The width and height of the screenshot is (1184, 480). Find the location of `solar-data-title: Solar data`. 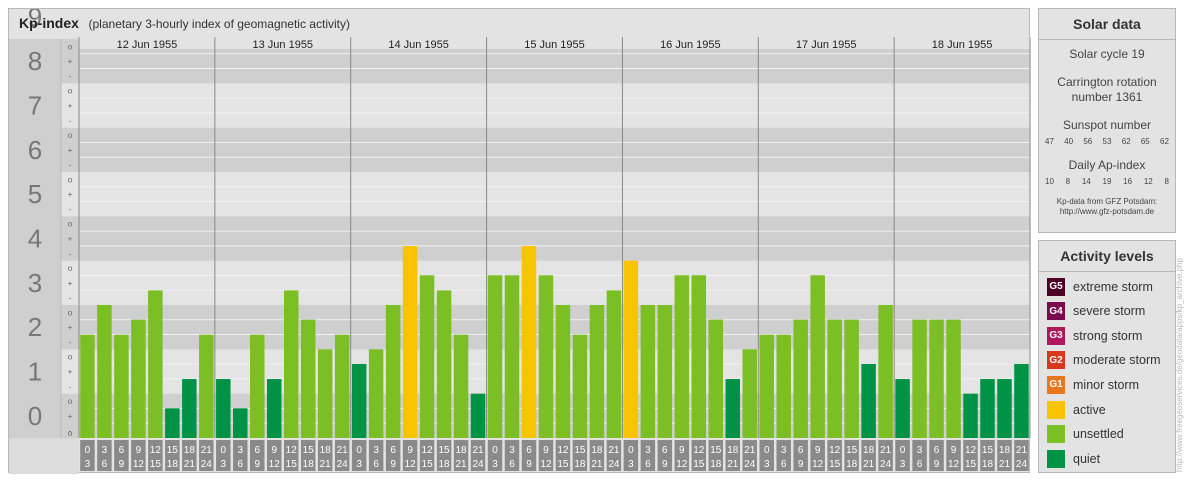

solar-data-title: Solar data is located at coordinates (1107, 24).